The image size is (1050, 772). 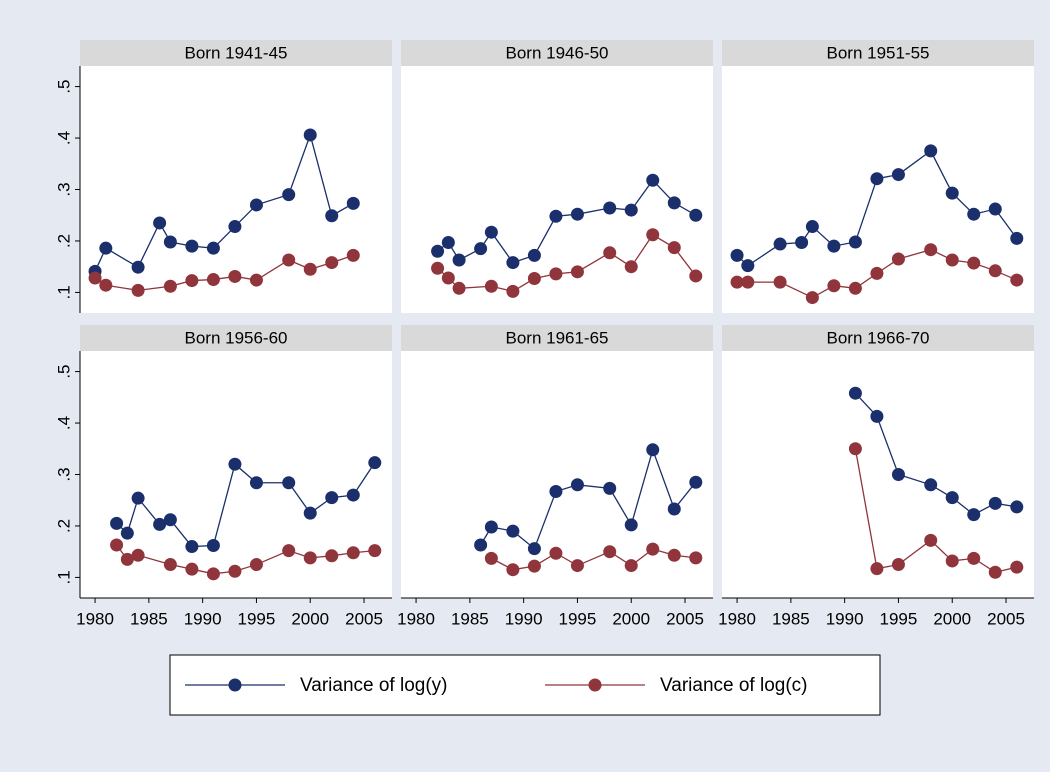 What do you see at coordinates (95, 618) in the screenshot?
I see `x-tick-label: 1980` at bounding box center [95, 618].